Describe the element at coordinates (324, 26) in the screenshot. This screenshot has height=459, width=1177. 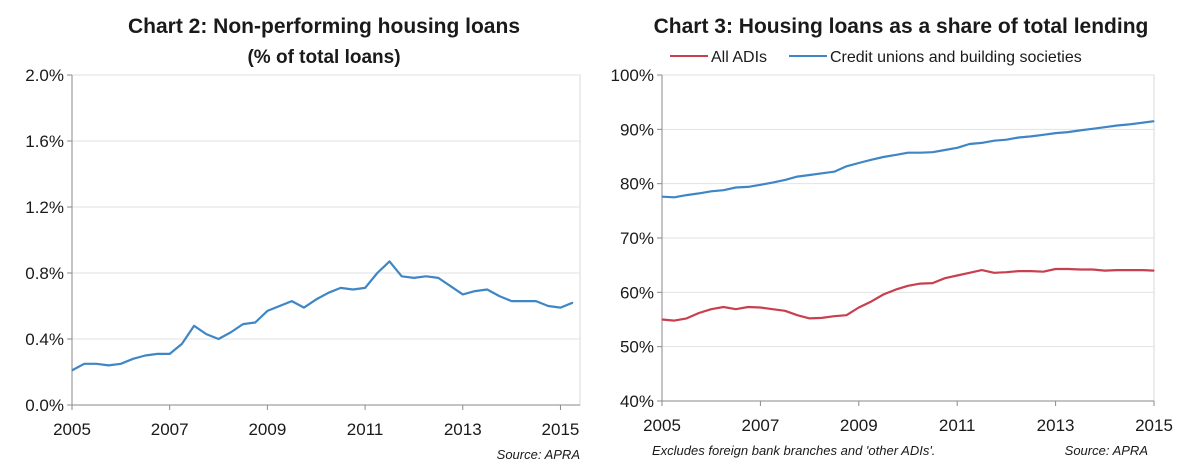
I see `chart-2-title: Chart 2: Non-performing housing loans` at that location.